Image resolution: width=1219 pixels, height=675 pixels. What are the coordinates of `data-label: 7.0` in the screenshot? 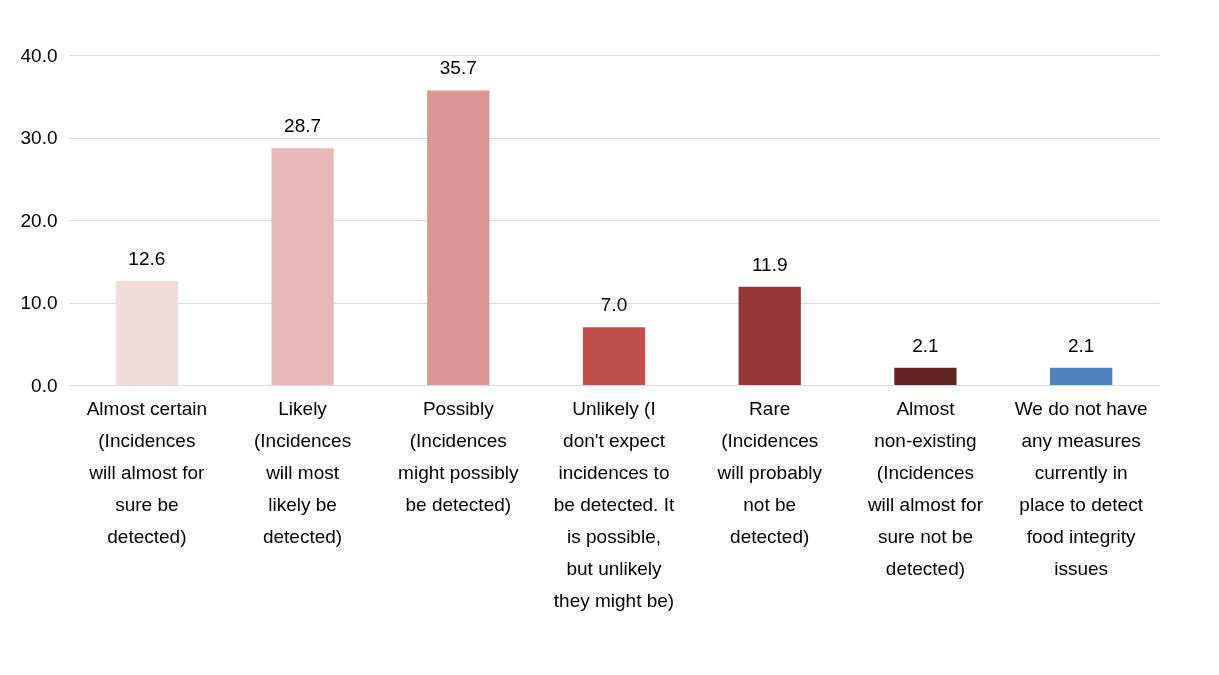 It's located at (614, 305).